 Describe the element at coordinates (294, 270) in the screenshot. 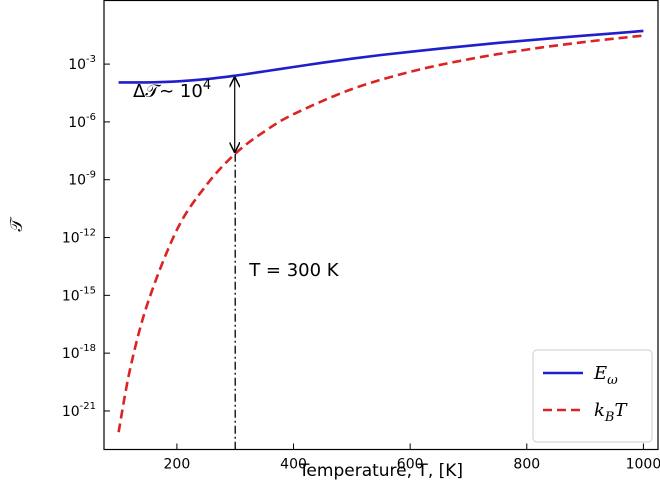

I see `vline-label: T = 300 K` at that location.